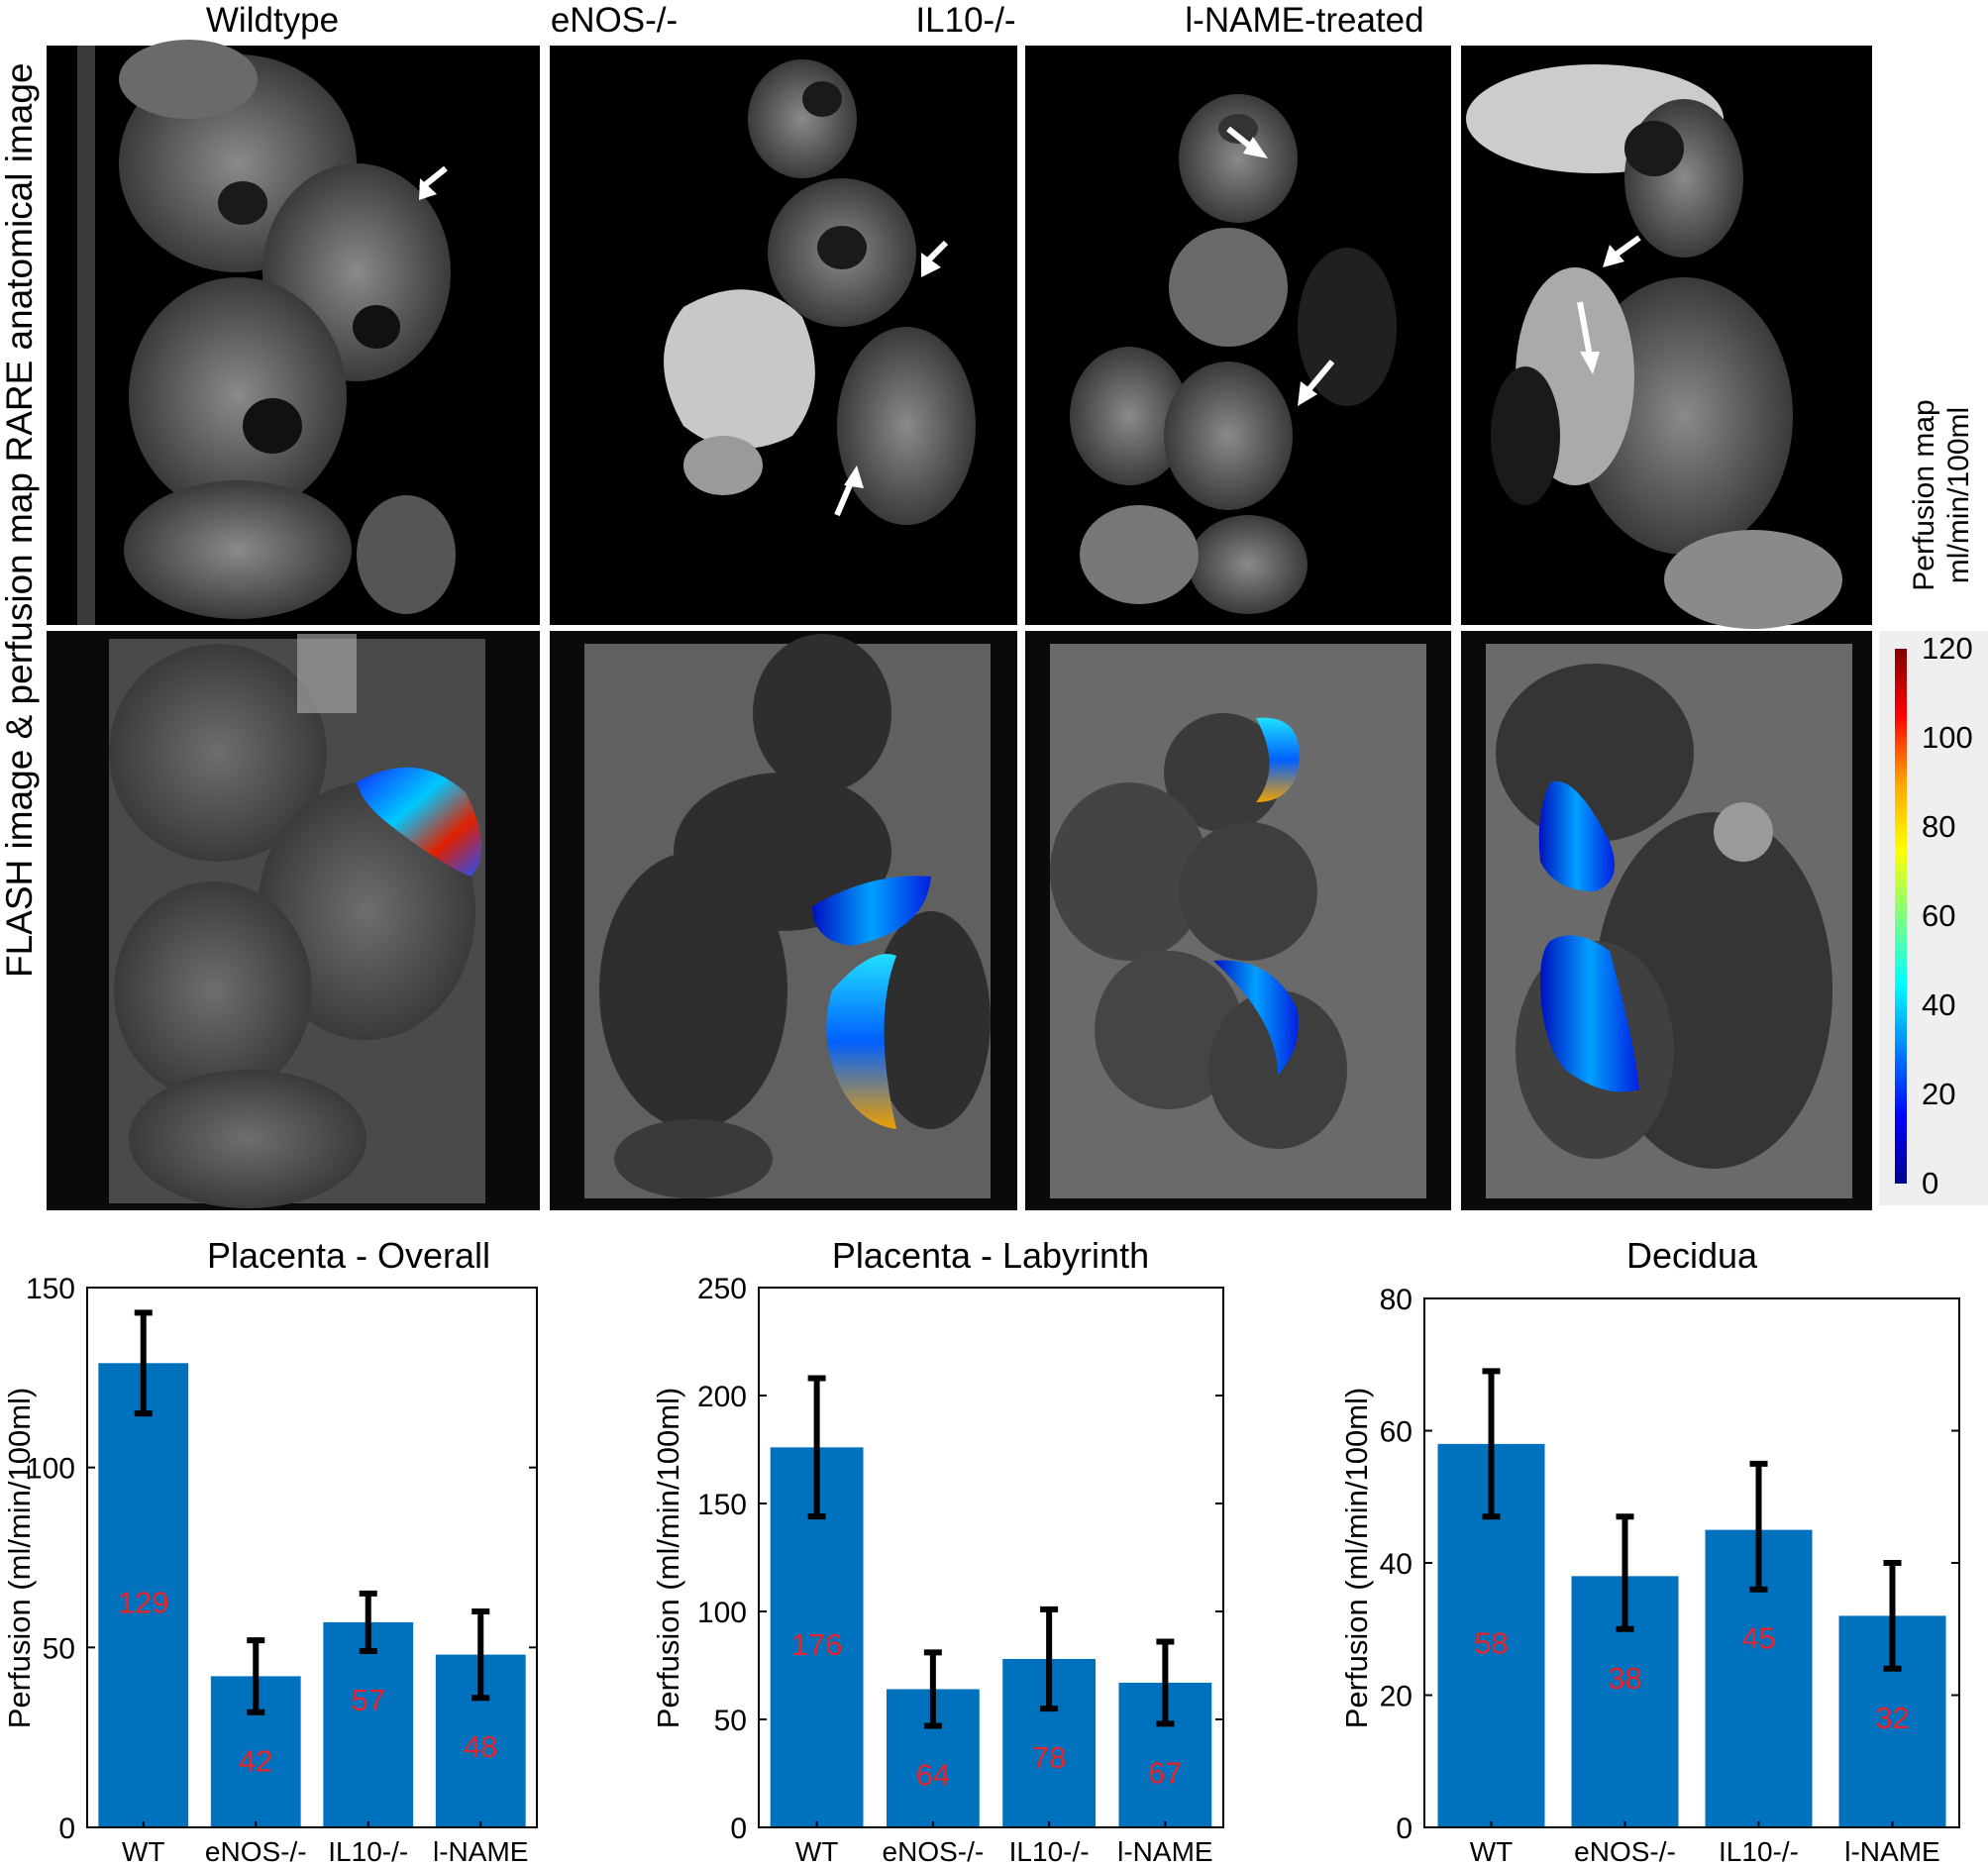  I want to click on perfusion-overlay-enos-lower, so click(861, 1041).